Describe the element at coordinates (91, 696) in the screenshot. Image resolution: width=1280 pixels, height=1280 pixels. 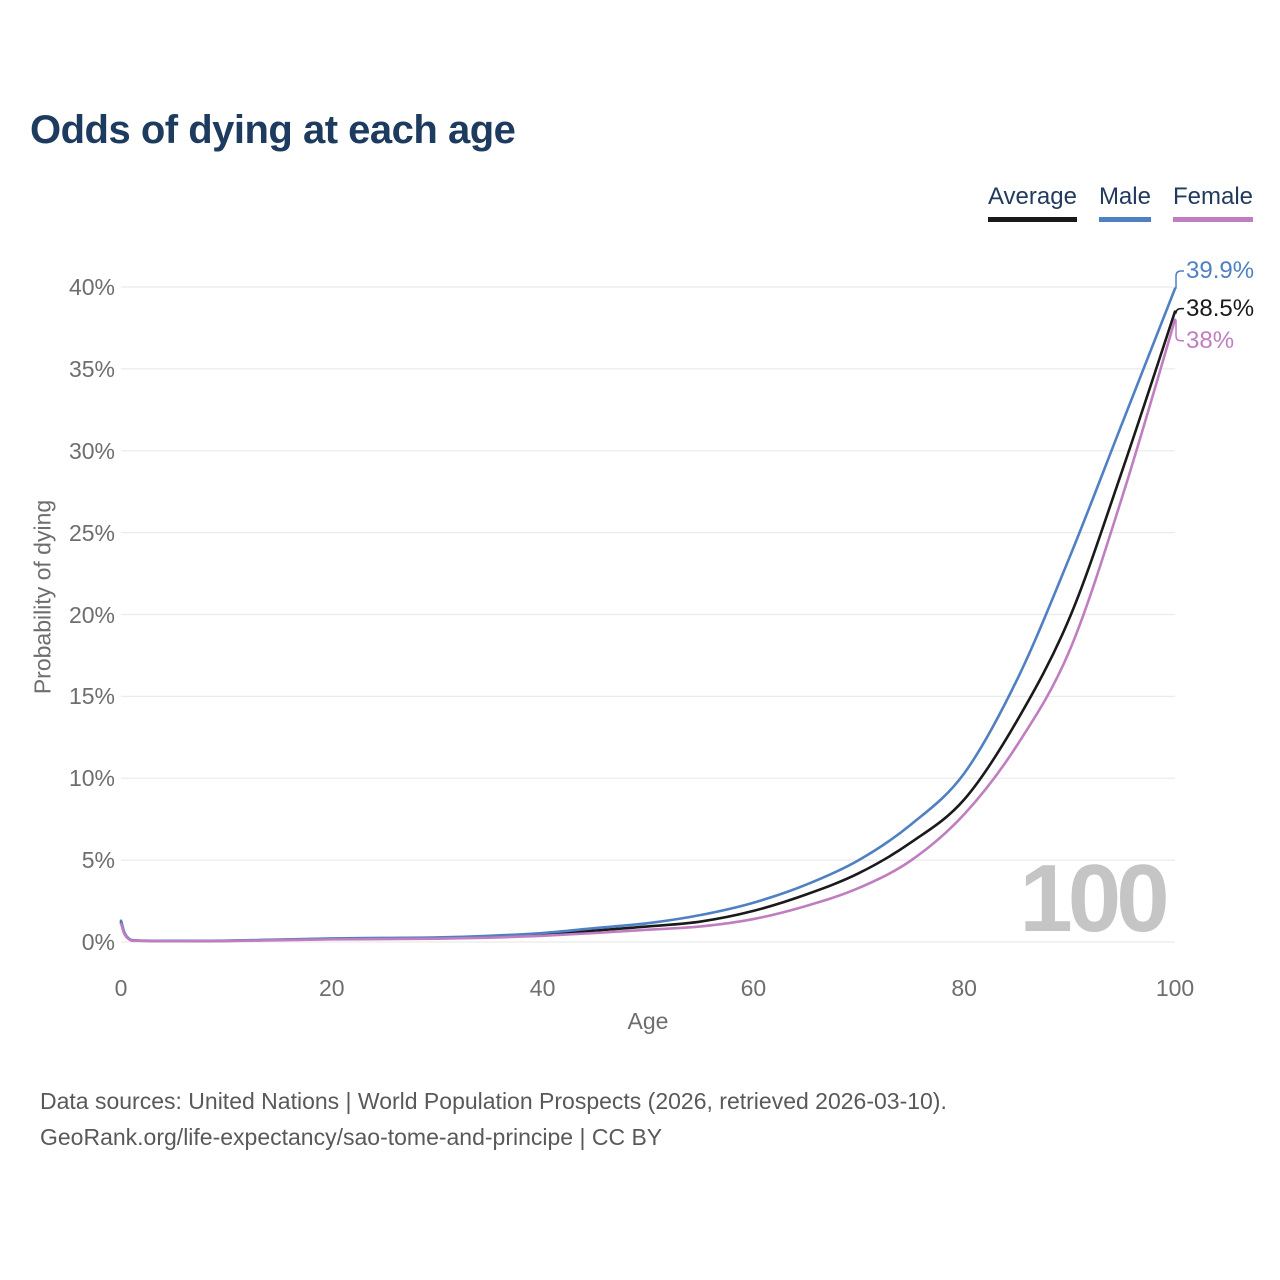
I see `y-tick-15%: 15%` at that location.